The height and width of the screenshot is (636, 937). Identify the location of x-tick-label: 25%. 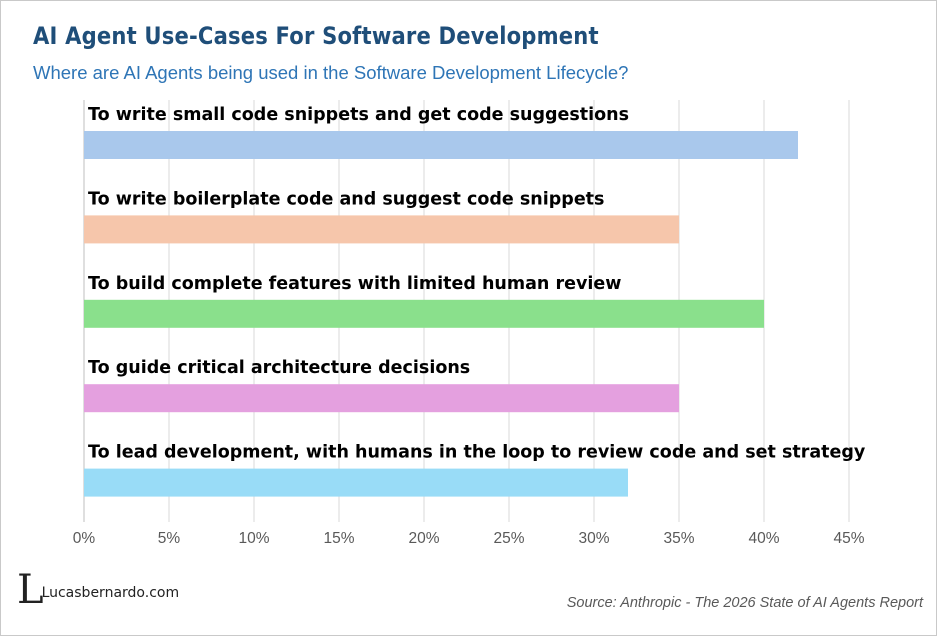
(508, 538).